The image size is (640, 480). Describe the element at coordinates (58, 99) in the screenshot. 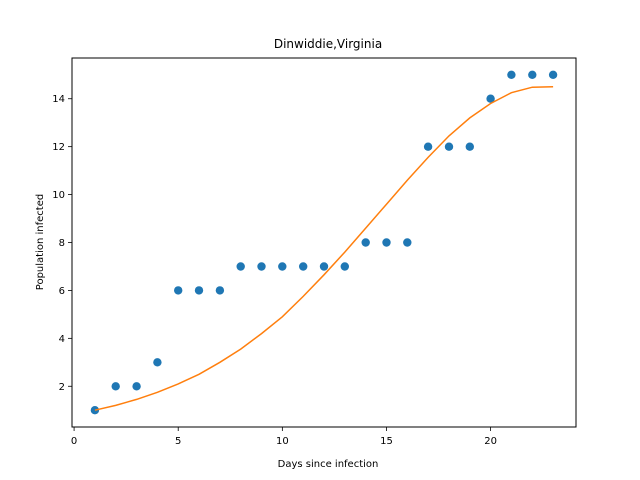

I see `y-tick-label: 14` at that location.